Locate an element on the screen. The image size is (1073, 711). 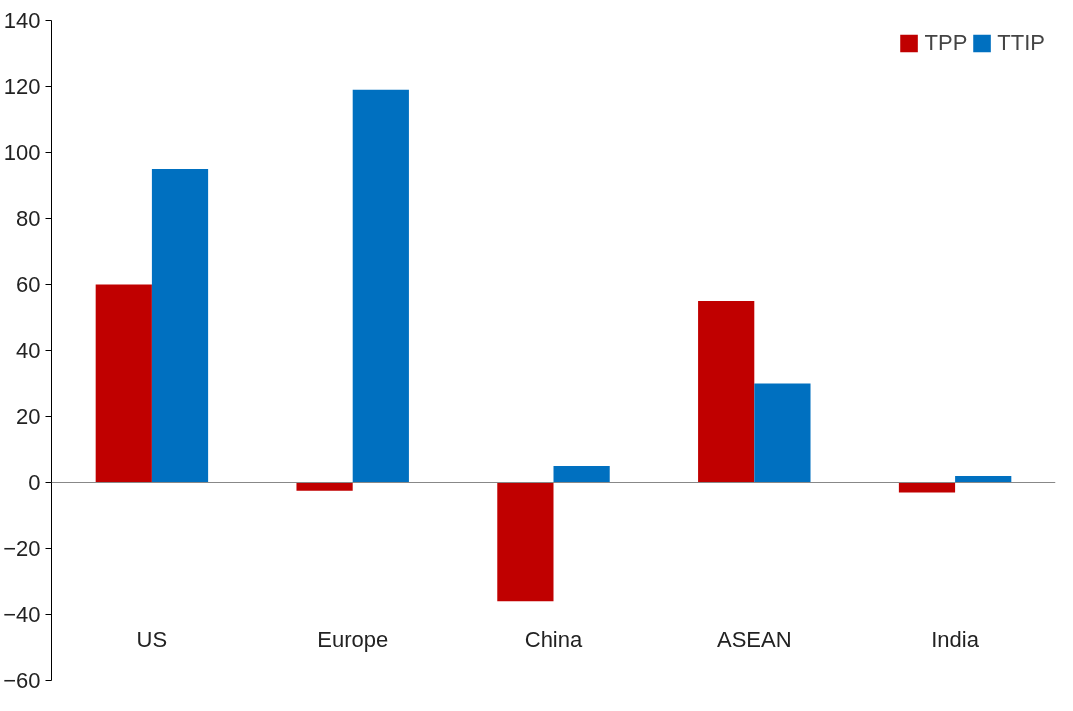
y-tick-label: 120 is located at coordinates (22, 86).